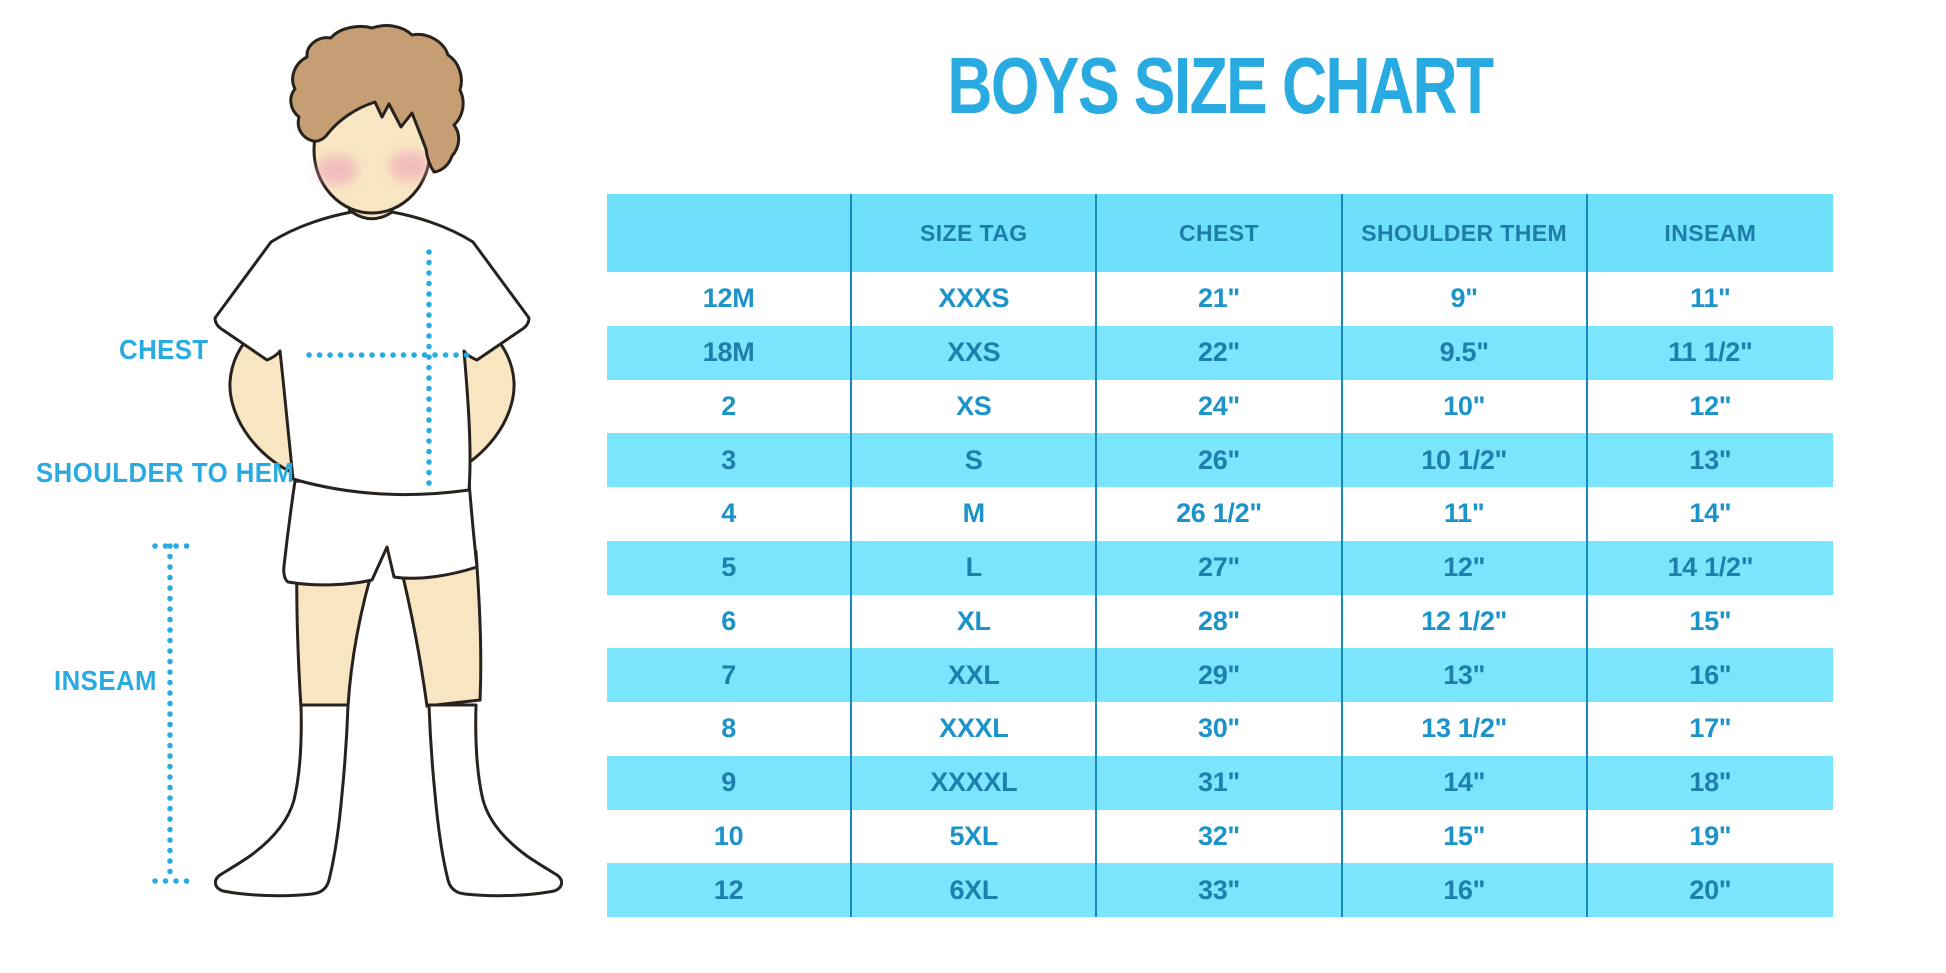 The height and width of the screenshot is (973, 1946). I want to click on value-cell: 9", so click(1465, 299).